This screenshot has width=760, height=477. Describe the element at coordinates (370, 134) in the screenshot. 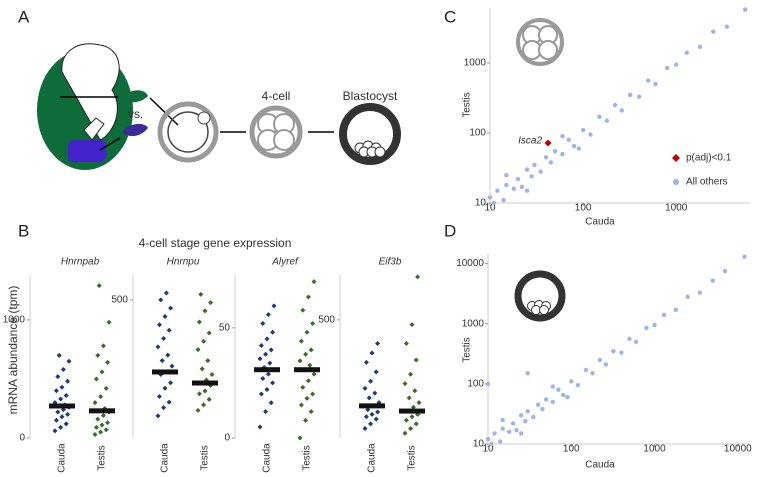

I see `blastocyst` at that location.